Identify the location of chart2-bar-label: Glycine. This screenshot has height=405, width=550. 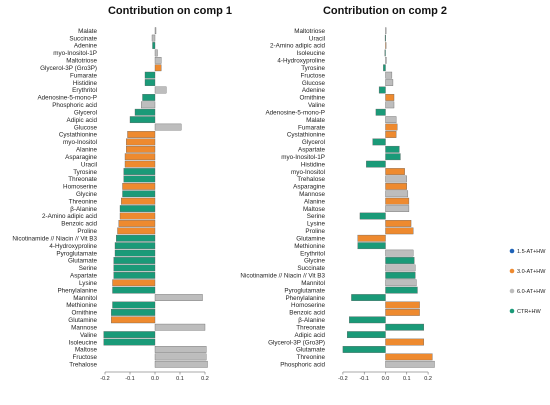
(314, 261).